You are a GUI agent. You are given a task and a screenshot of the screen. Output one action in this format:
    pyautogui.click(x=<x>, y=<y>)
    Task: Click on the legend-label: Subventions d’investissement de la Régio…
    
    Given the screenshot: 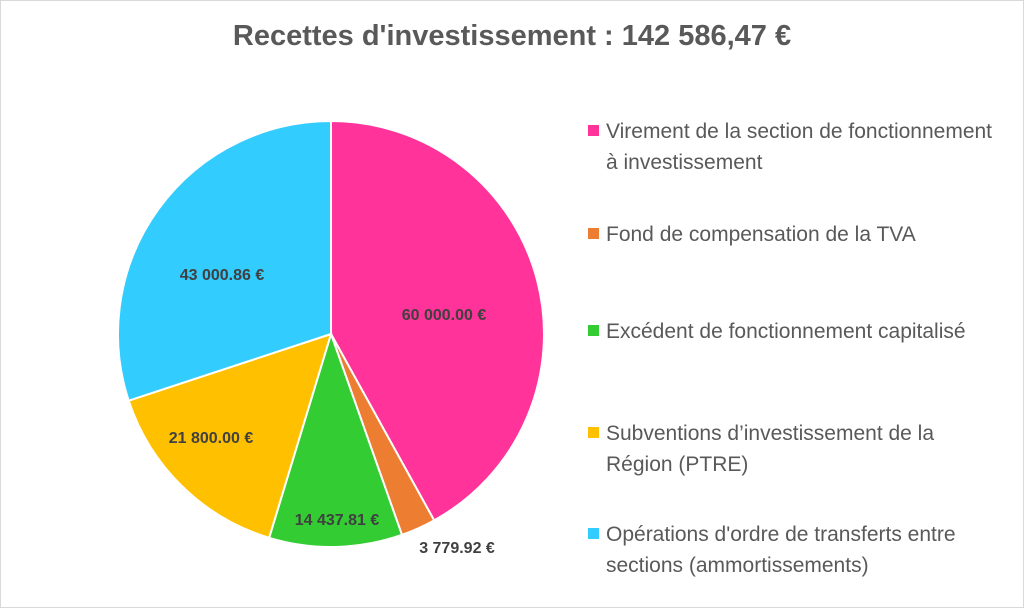 What is the action you would take?
    pyautogui.click(x=770, y=449)
    